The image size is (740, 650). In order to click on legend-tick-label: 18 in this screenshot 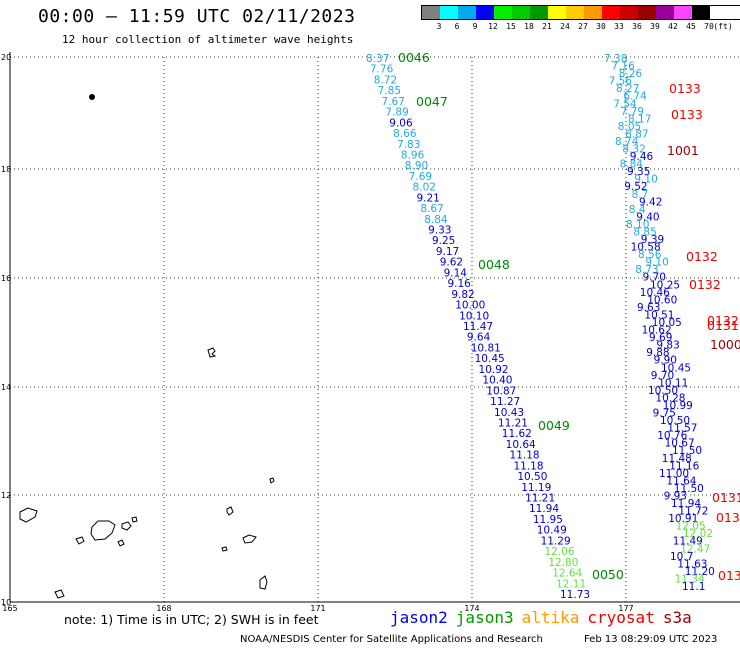, I will do `click(529, 26)`.